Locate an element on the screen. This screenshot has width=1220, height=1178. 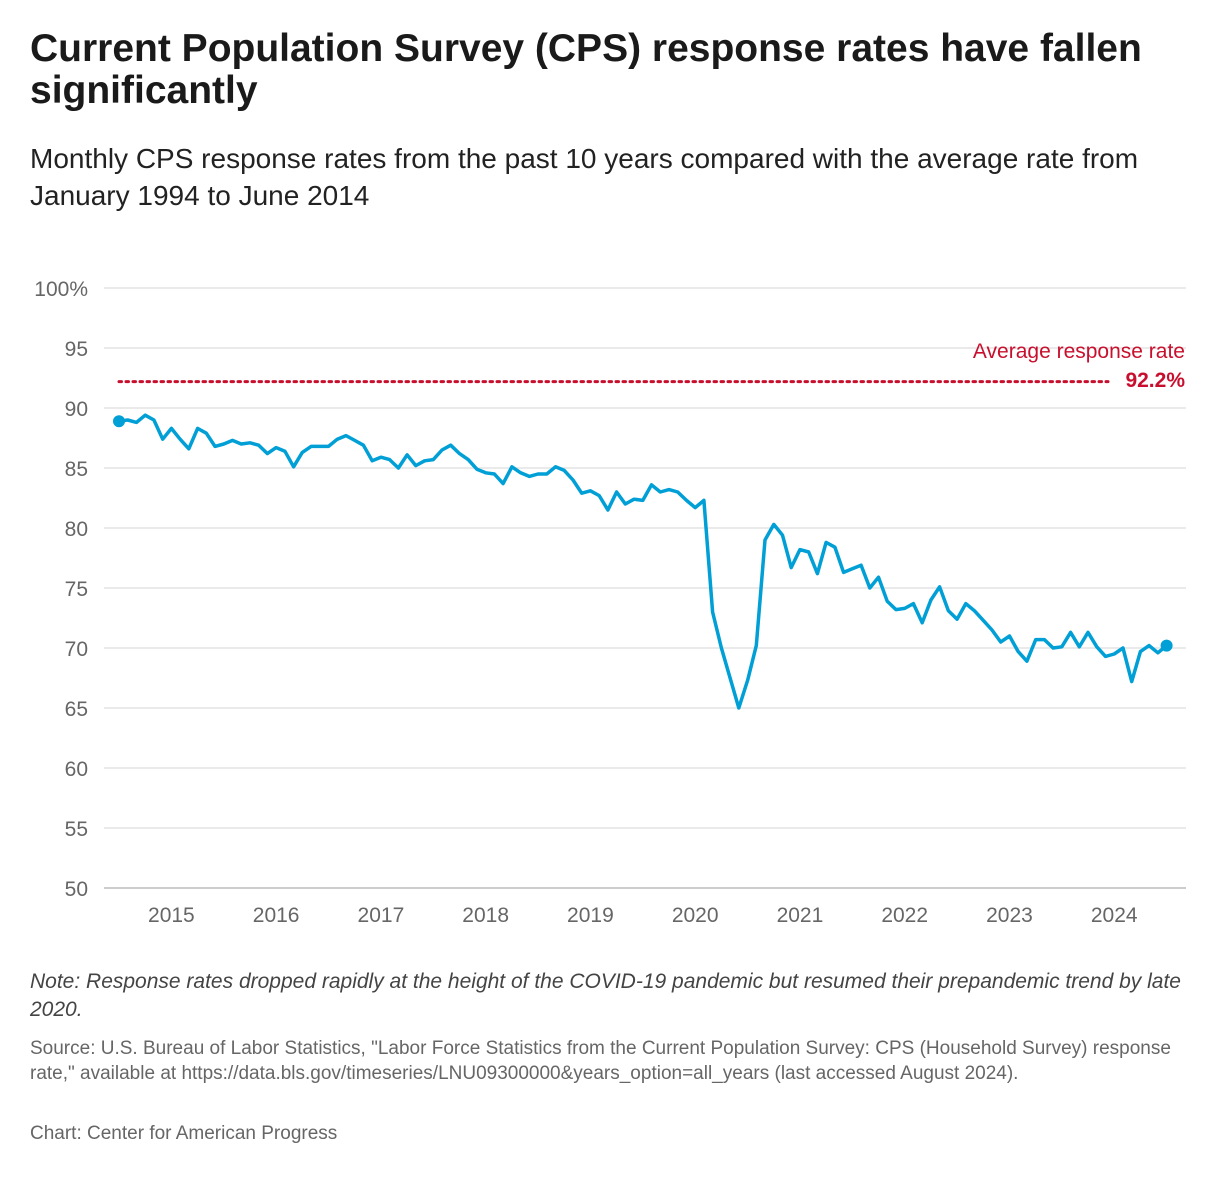
x-tick-label: 2022 is located at coordinates (904, 915).